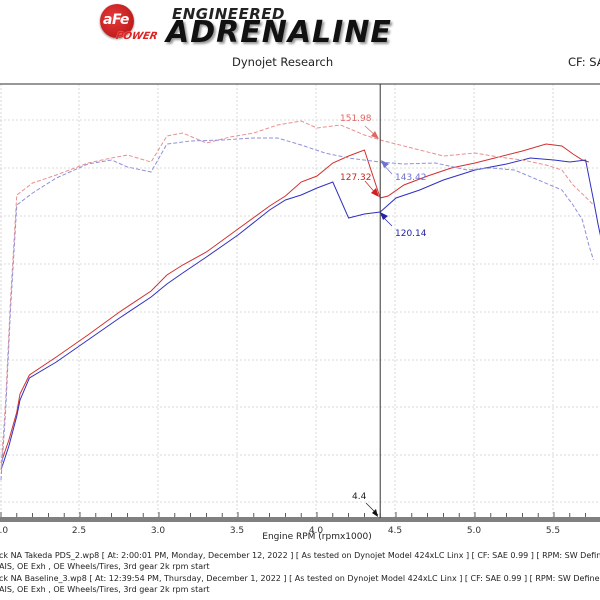 The height and width of the screenshot is (600, 600). Describe the element at coordinates (584, 62) in the screenshot. I see `correction-factor-label: CF: SA` at that location.